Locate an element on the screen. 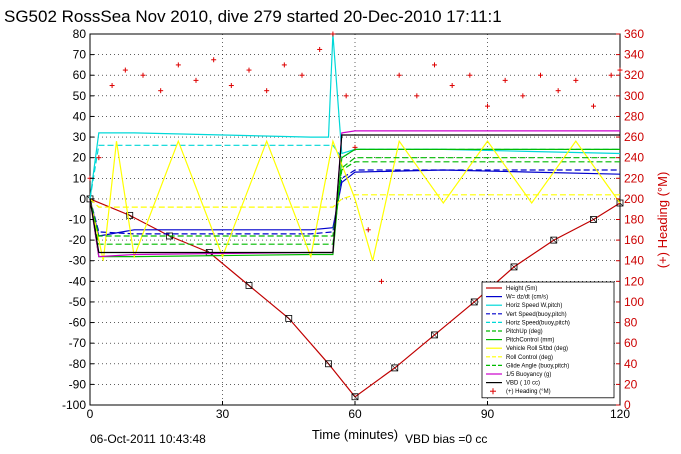 The height and width of the screenshot is (454, 681). x-tick-label: 0 is located at coordinates (90, 414).